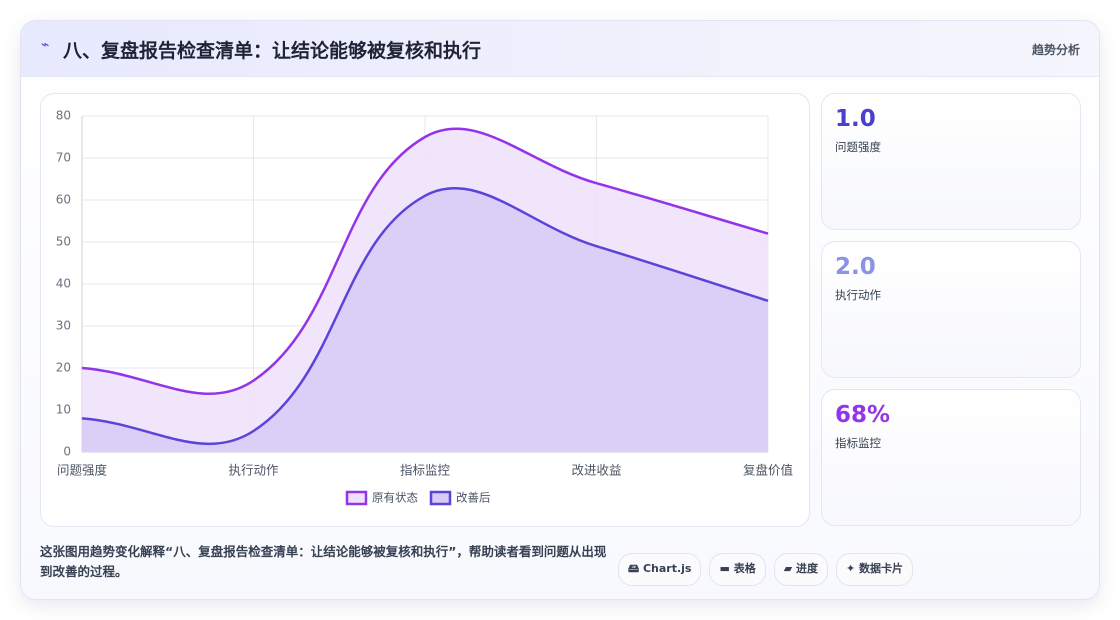 This screenshot has height=620, width=1120. I want to click on stat-value: 2.0, so click(855, 267).